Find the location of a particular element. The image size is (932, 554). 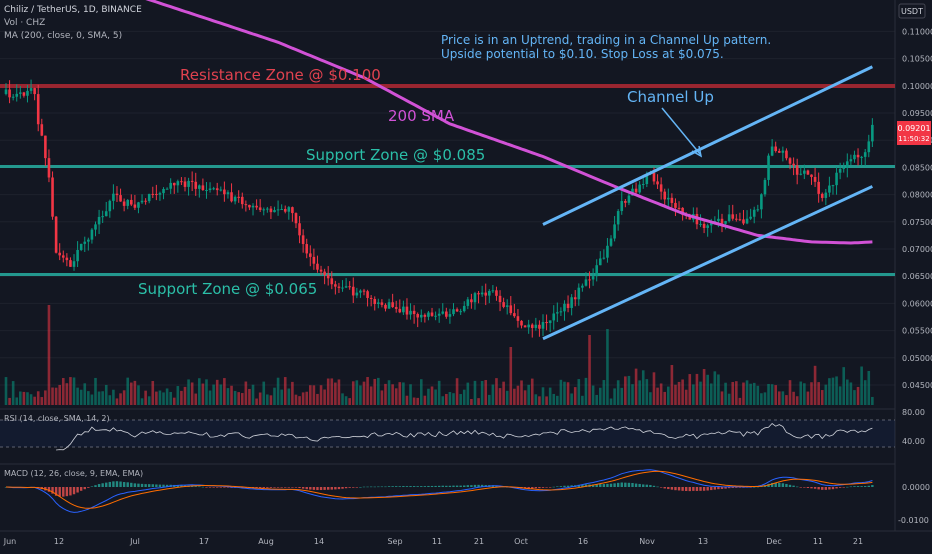

macd-legend: MACD (12, 26, close, 9, EMA, EMA) is located at coordinates (73, 473).